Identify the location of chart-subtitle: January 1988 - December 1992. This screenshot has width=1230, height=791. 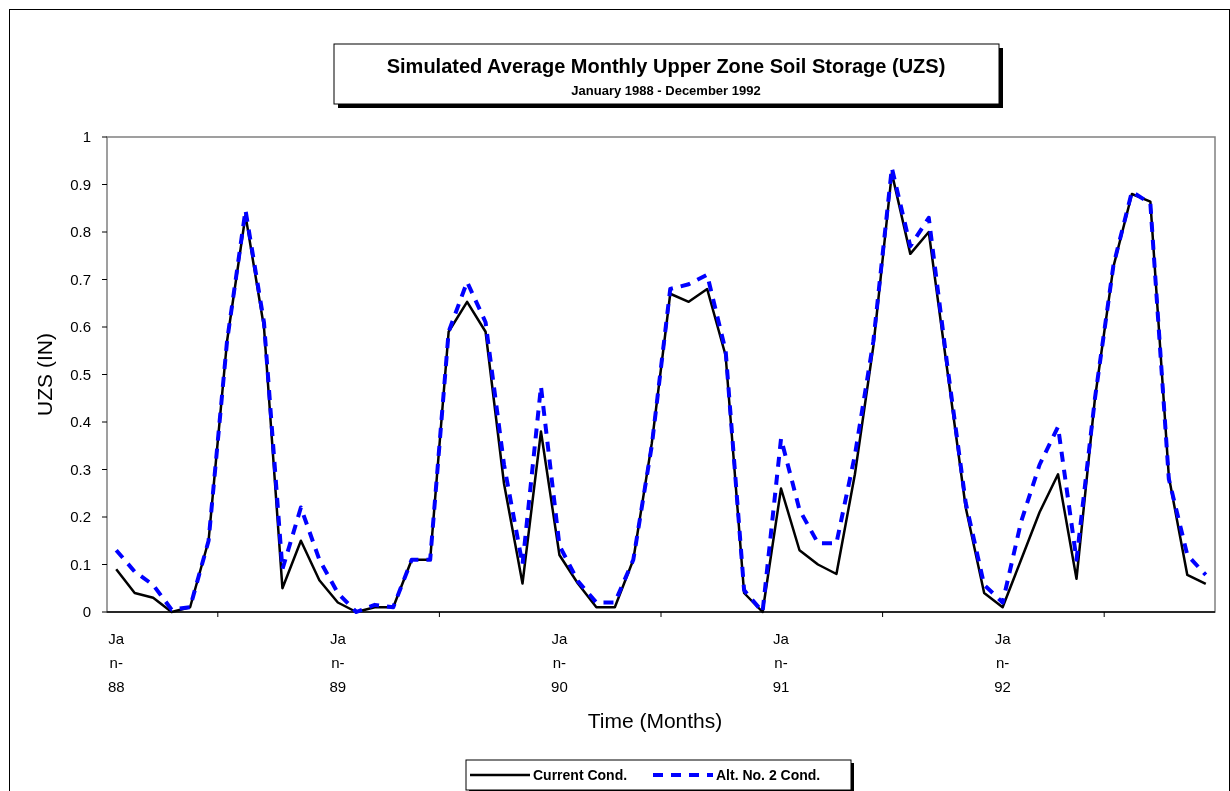
(666, 90).